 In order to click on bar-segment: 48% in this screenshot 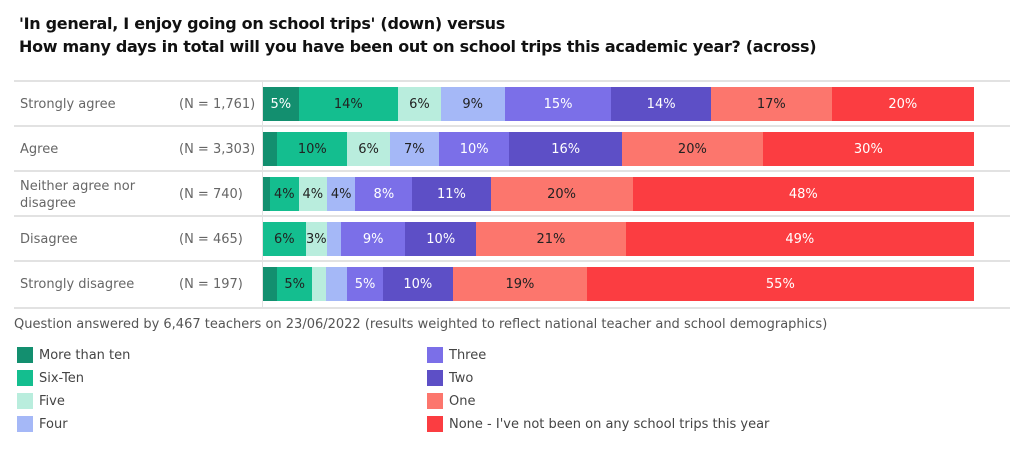, I will do `click(803, 194)`.